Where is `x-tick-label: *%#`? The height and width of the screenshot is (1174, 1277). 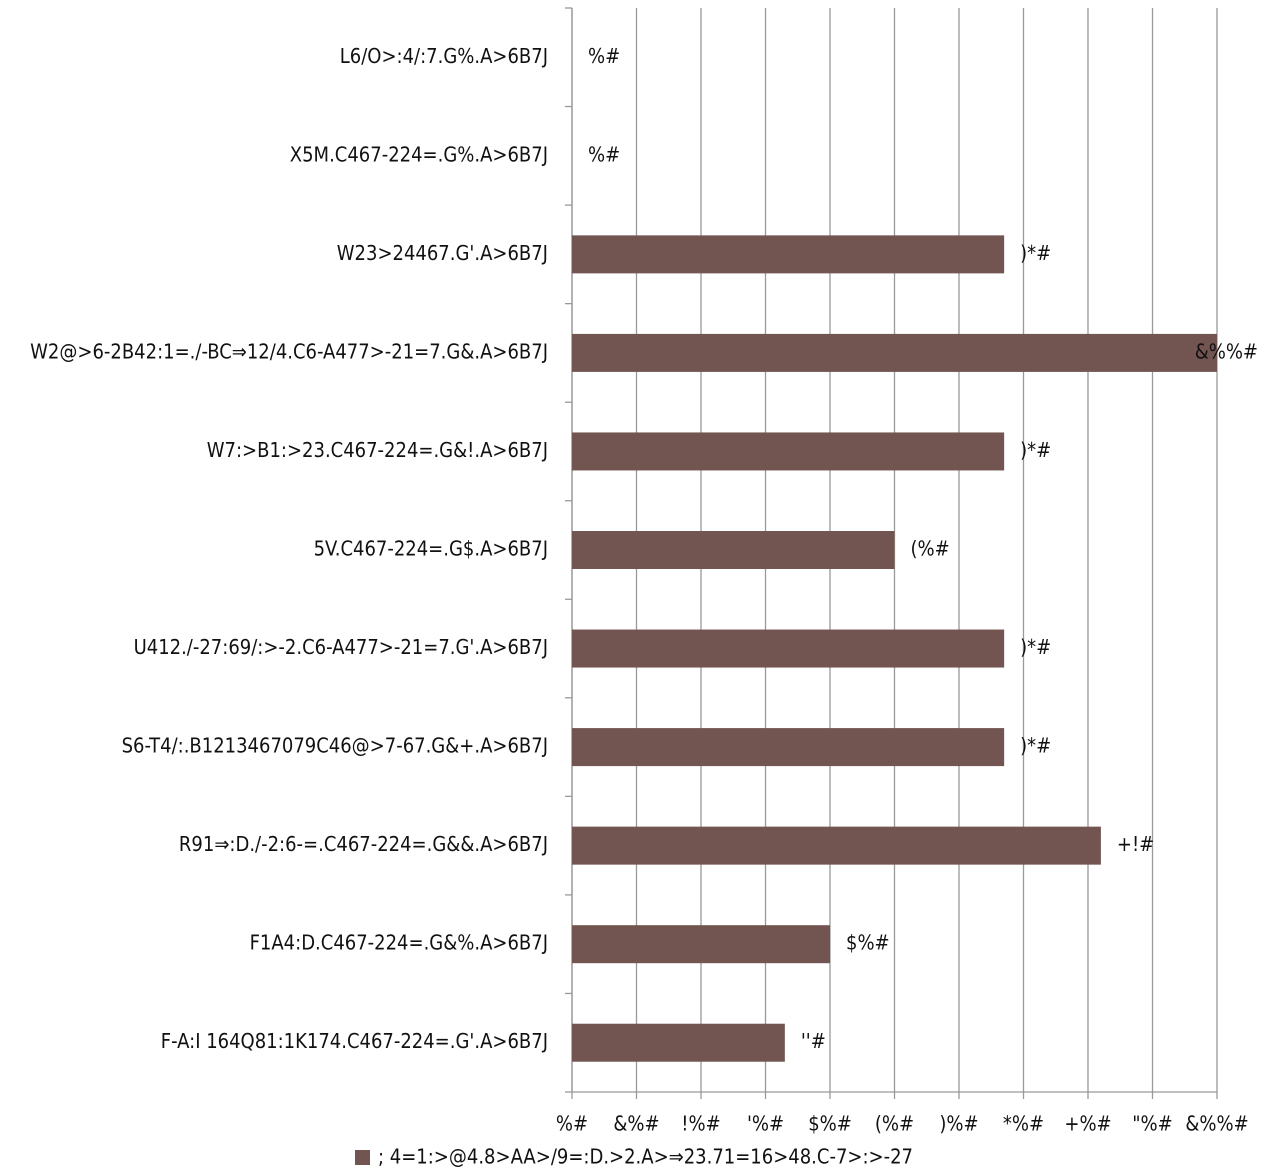 x-tick-label: *%# is located at coordinates (1023, 1124).